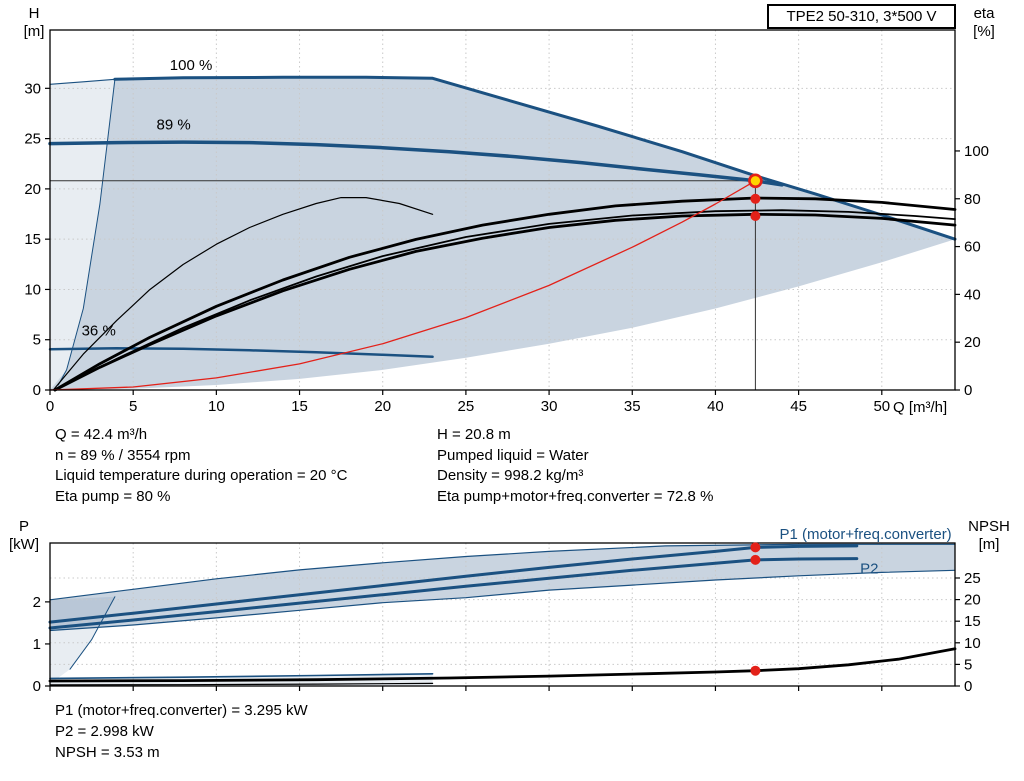  Describe the element at coordinates (86, 232) in the screenshot. I see `envelope-left-parabola-line` at that location.